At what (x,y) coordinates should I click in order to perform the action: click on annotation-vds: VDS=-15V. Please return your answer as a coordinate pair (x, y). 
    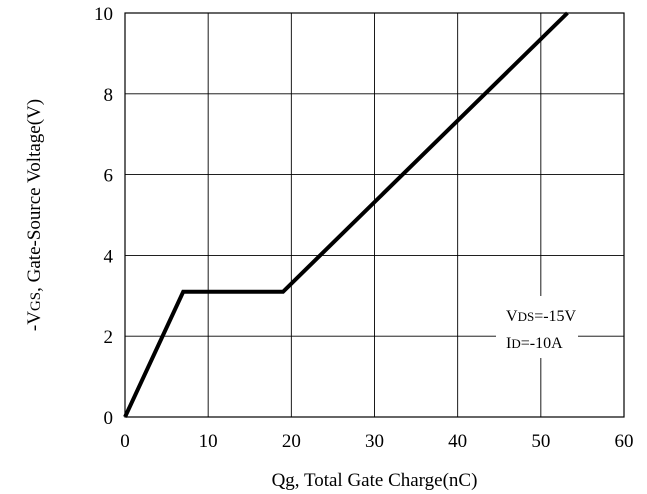
    Looking at the image, I should click on (541, 316).